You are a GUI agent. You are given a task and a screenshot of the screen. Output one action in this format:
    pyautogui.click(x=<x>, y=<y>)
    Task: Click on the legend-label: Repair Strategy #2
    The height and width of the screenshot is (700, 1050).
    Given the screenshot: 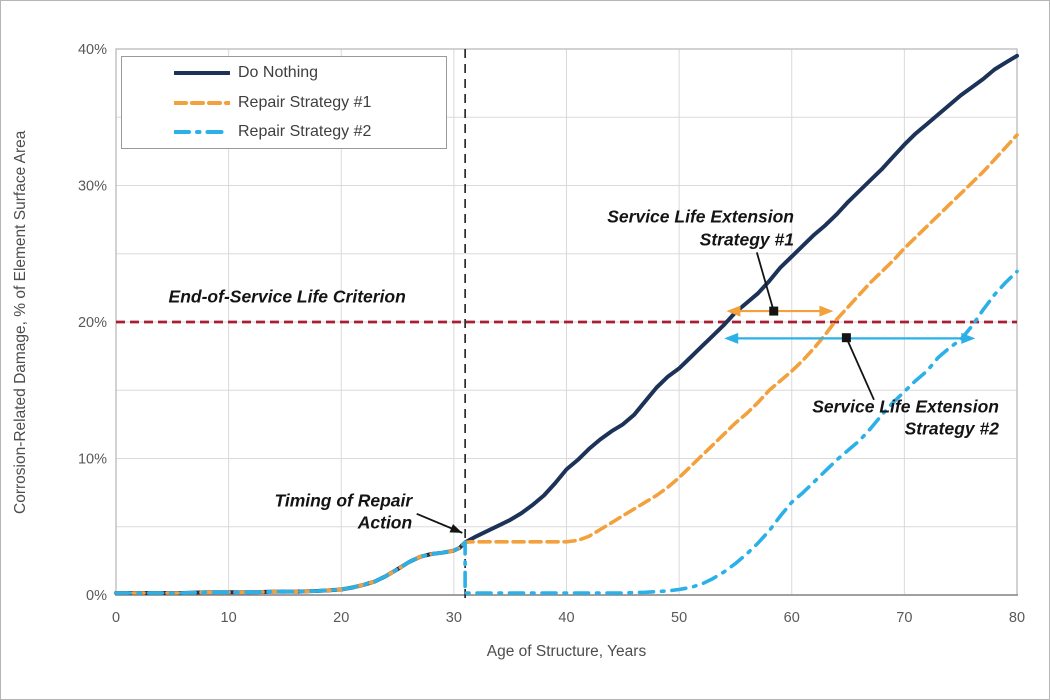 What is the action you would take?
    pyautogui.click(x=305, y=131)
    